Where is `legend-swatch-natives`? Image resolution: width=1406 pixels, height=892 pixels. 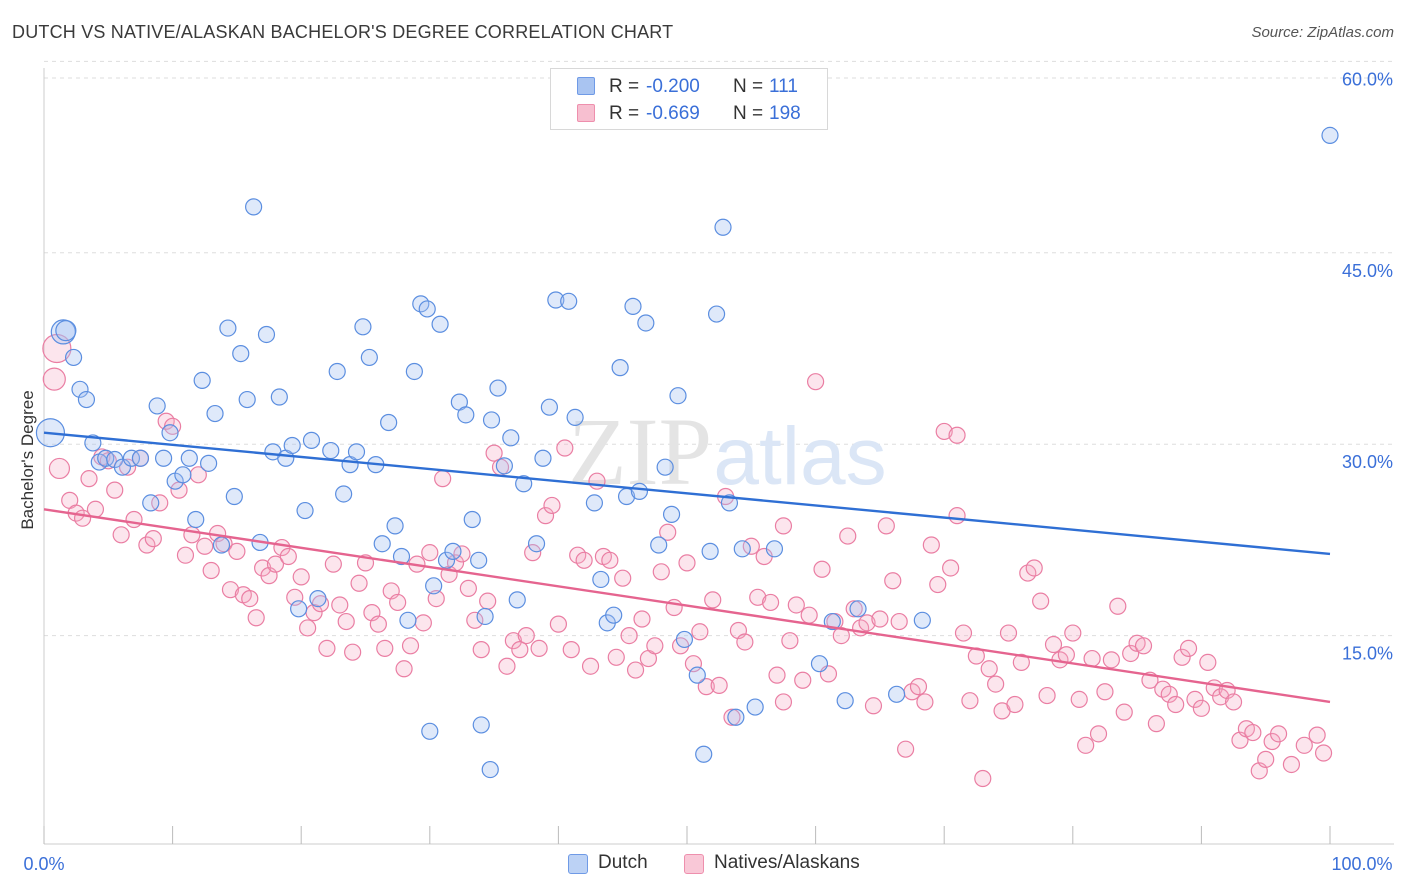 legend-swatch-natives is located at coordinates (586, 113).